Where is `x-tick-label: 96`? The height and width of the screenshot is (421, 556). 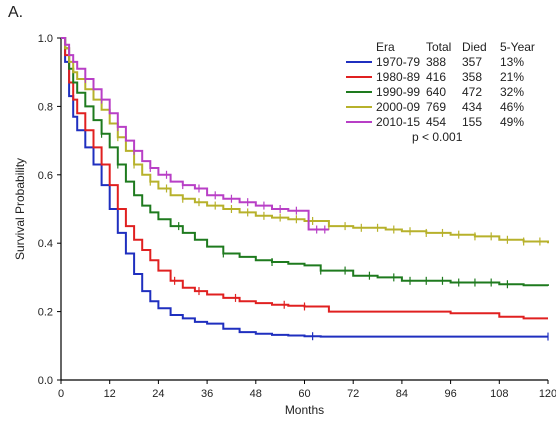 x-tick-label: 96 is located at coordinates (450, 394).